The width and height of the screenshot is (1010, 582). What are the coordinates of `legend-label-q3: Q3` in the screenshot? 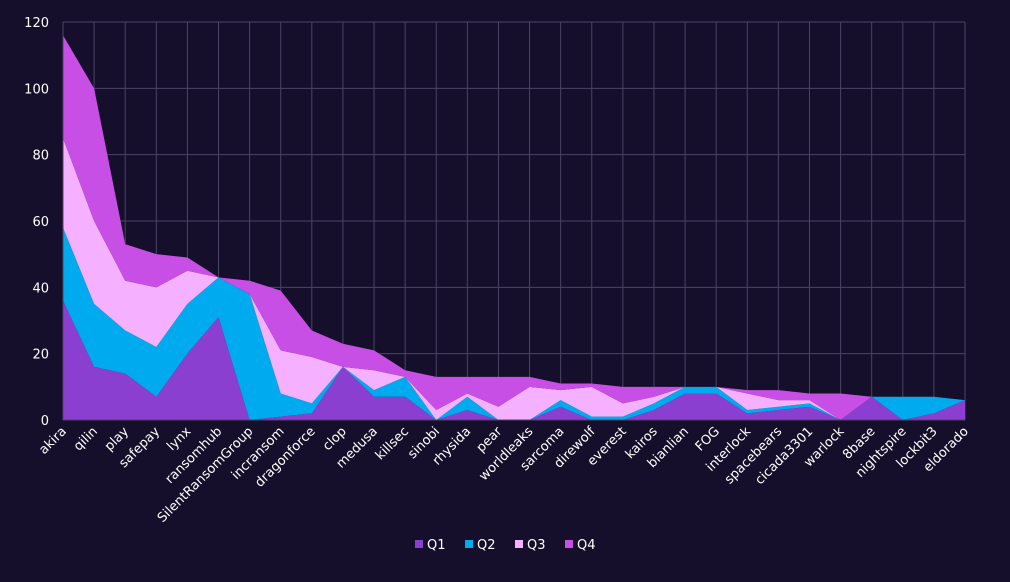 It's located at (536, 545).